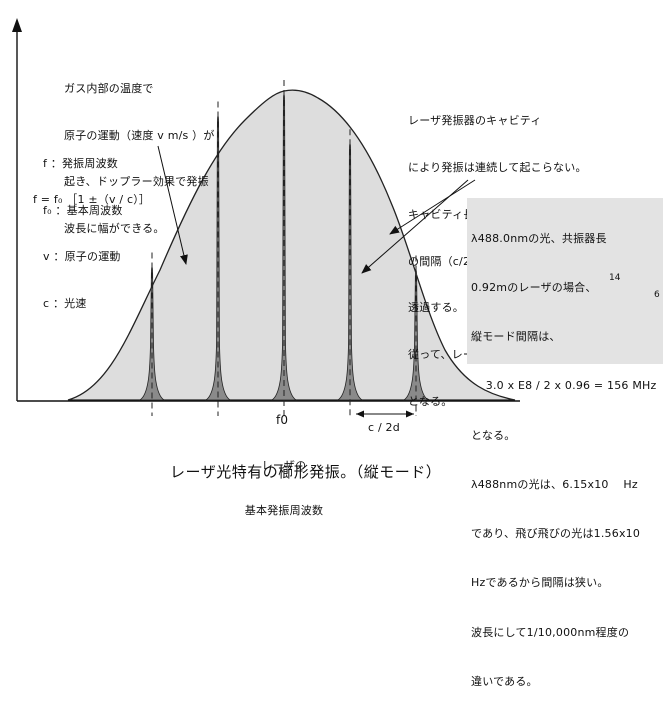 The height and width of the screenshot is (707, 670). What do you see at coordinates (284, 465) in the screenshot?
I see `f0-description-line: レーザの` at bounding box center [284, 465].